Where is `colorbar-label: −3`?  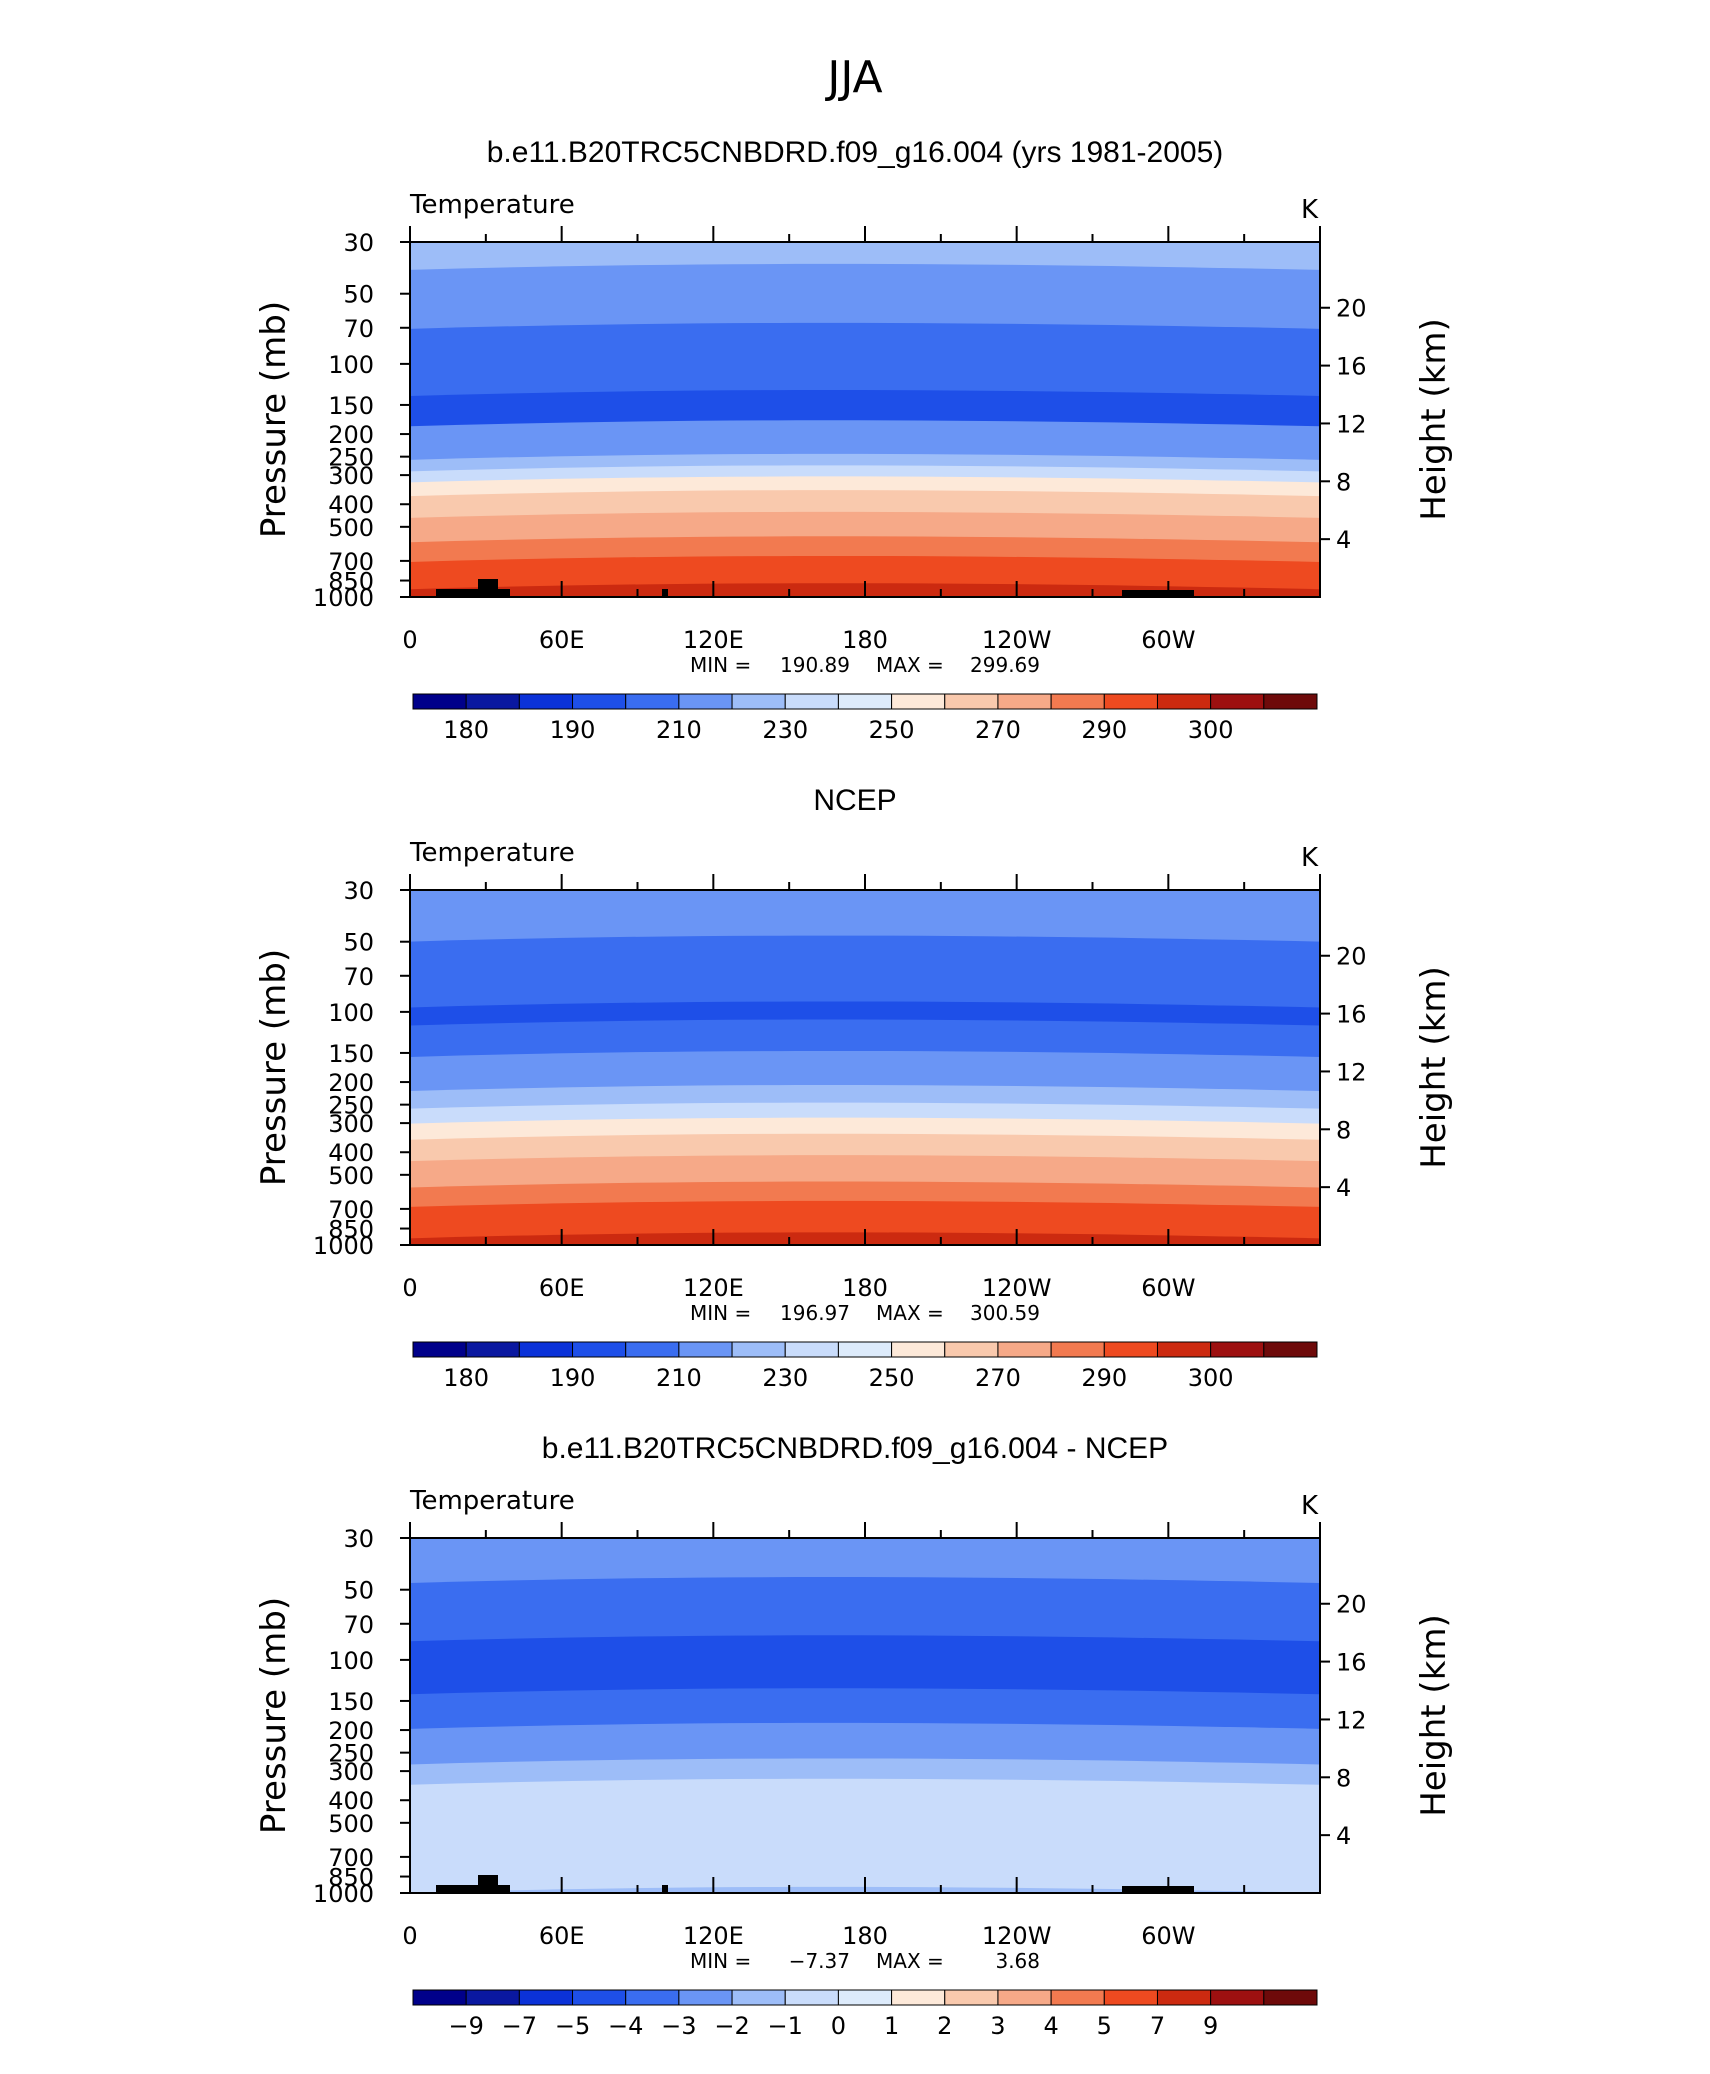 colorbar-label: −3 is located at coordinates (678, 2026).